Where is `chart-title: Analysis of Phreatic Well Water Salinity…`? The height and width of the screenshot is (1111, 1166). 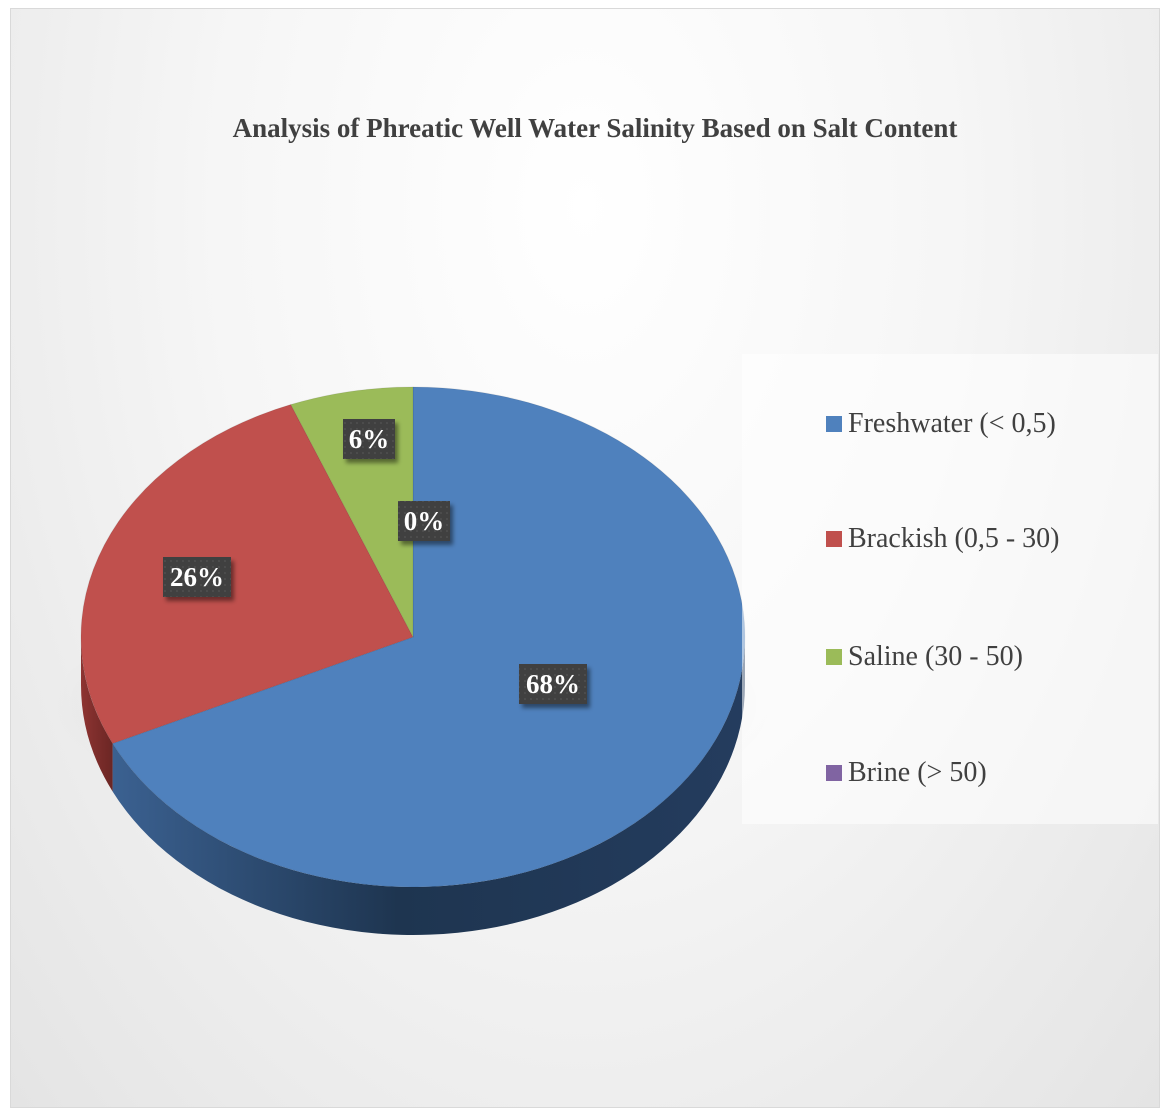
chart-title: Analysis of Phreatic Well Water Salinity… is located at coordinates (595, 128).